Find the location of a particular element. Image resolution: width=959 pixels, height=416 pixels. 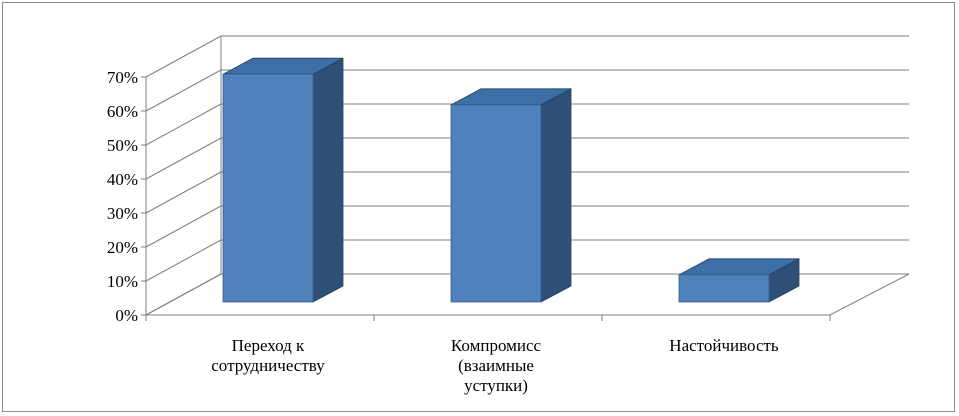

y-tick-label: 20% is located at coordinates (122, 247).